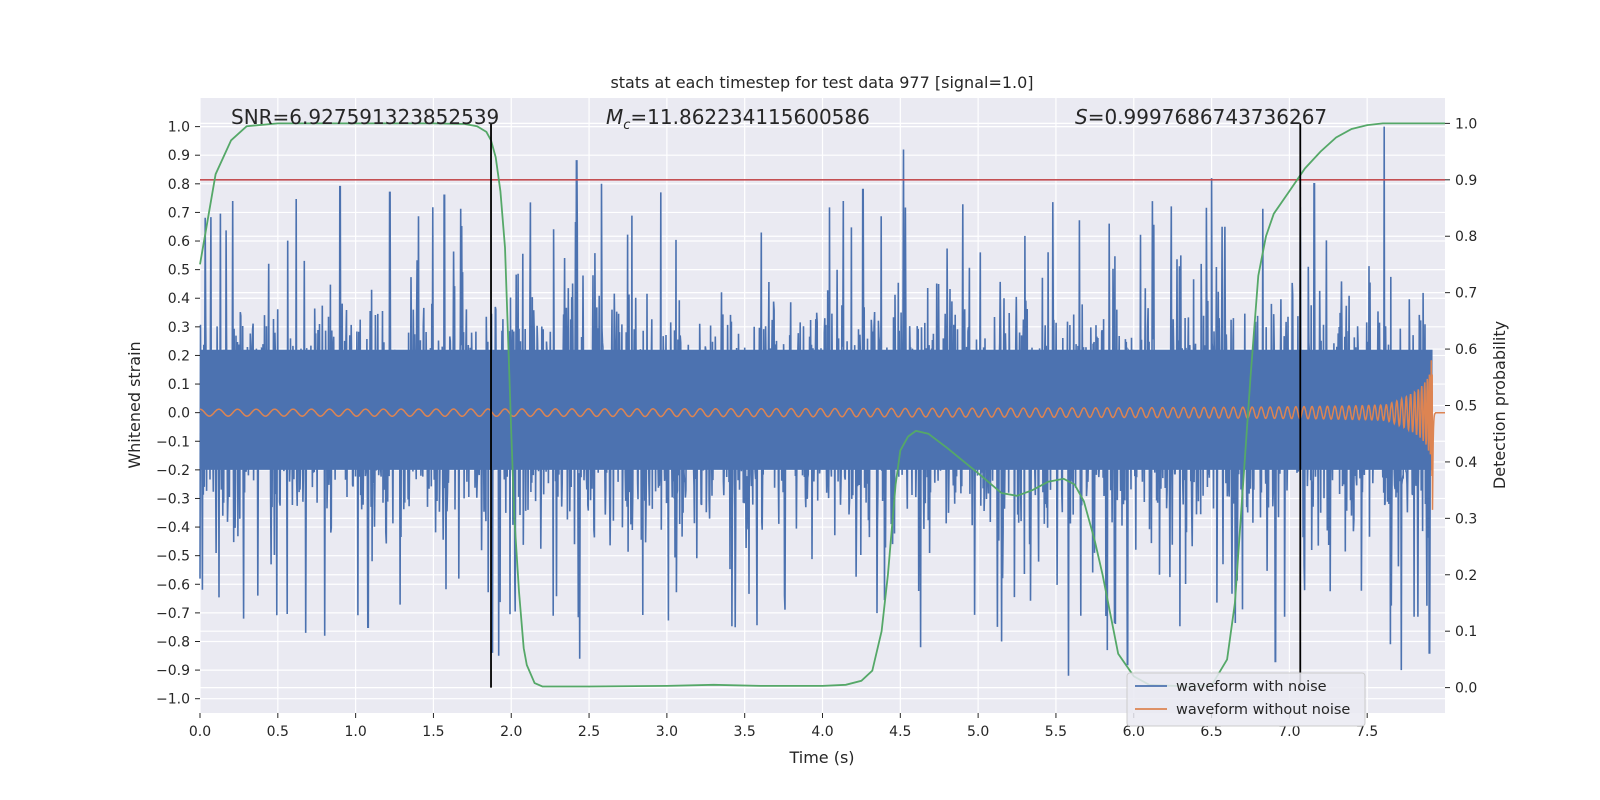 The width and height of the screenshot is (1600, 800). What do you see at coordinates (200, 732) in the screenshot?
I see `x-tick-label: 0.0` at bounding box center [200, 732].